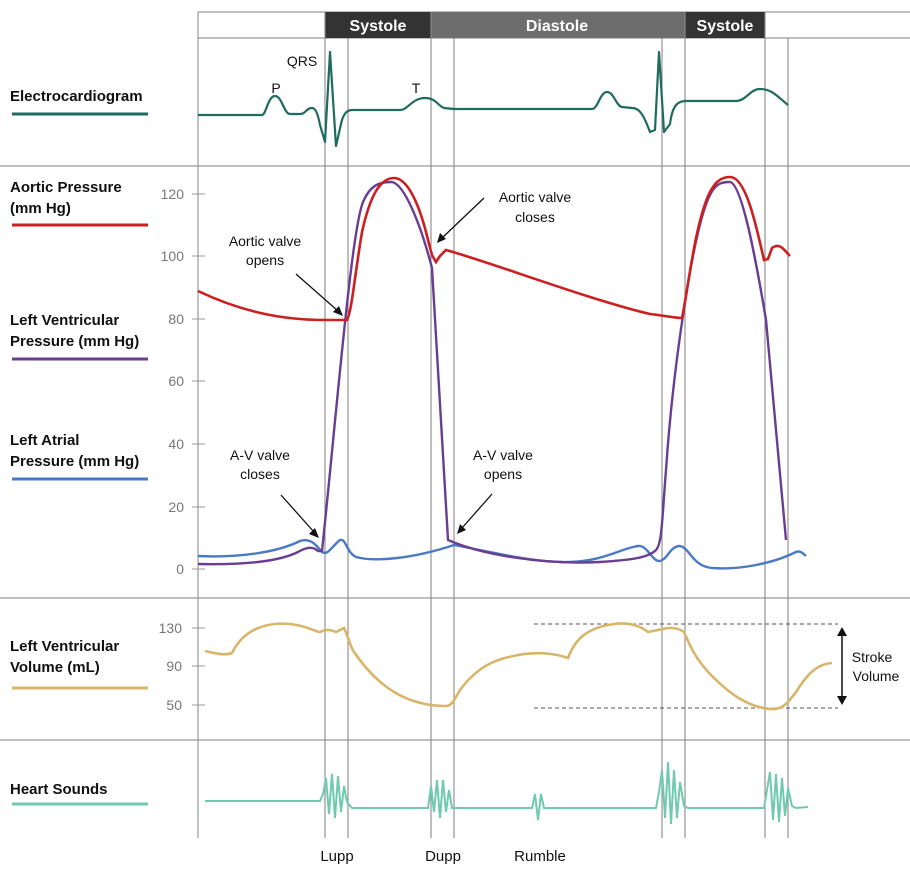  Describe the element at coordinates (59, 789) in the screenshot. I see `label-heart-sounds: Heart Sounds` at that location.